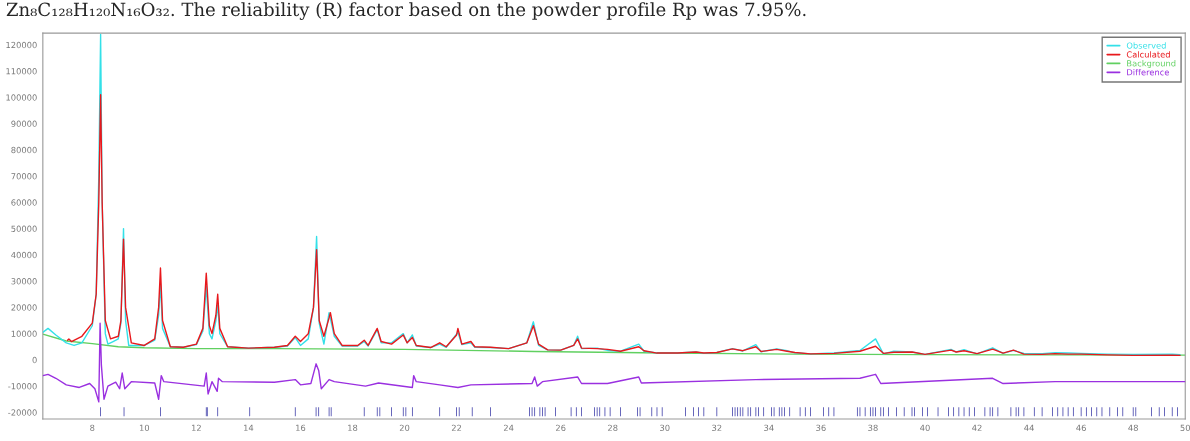  What do you see at coordinates (24, 333) in the screenshot?
I see `y-tick-label: 10000` at bounding box center [24, 333].